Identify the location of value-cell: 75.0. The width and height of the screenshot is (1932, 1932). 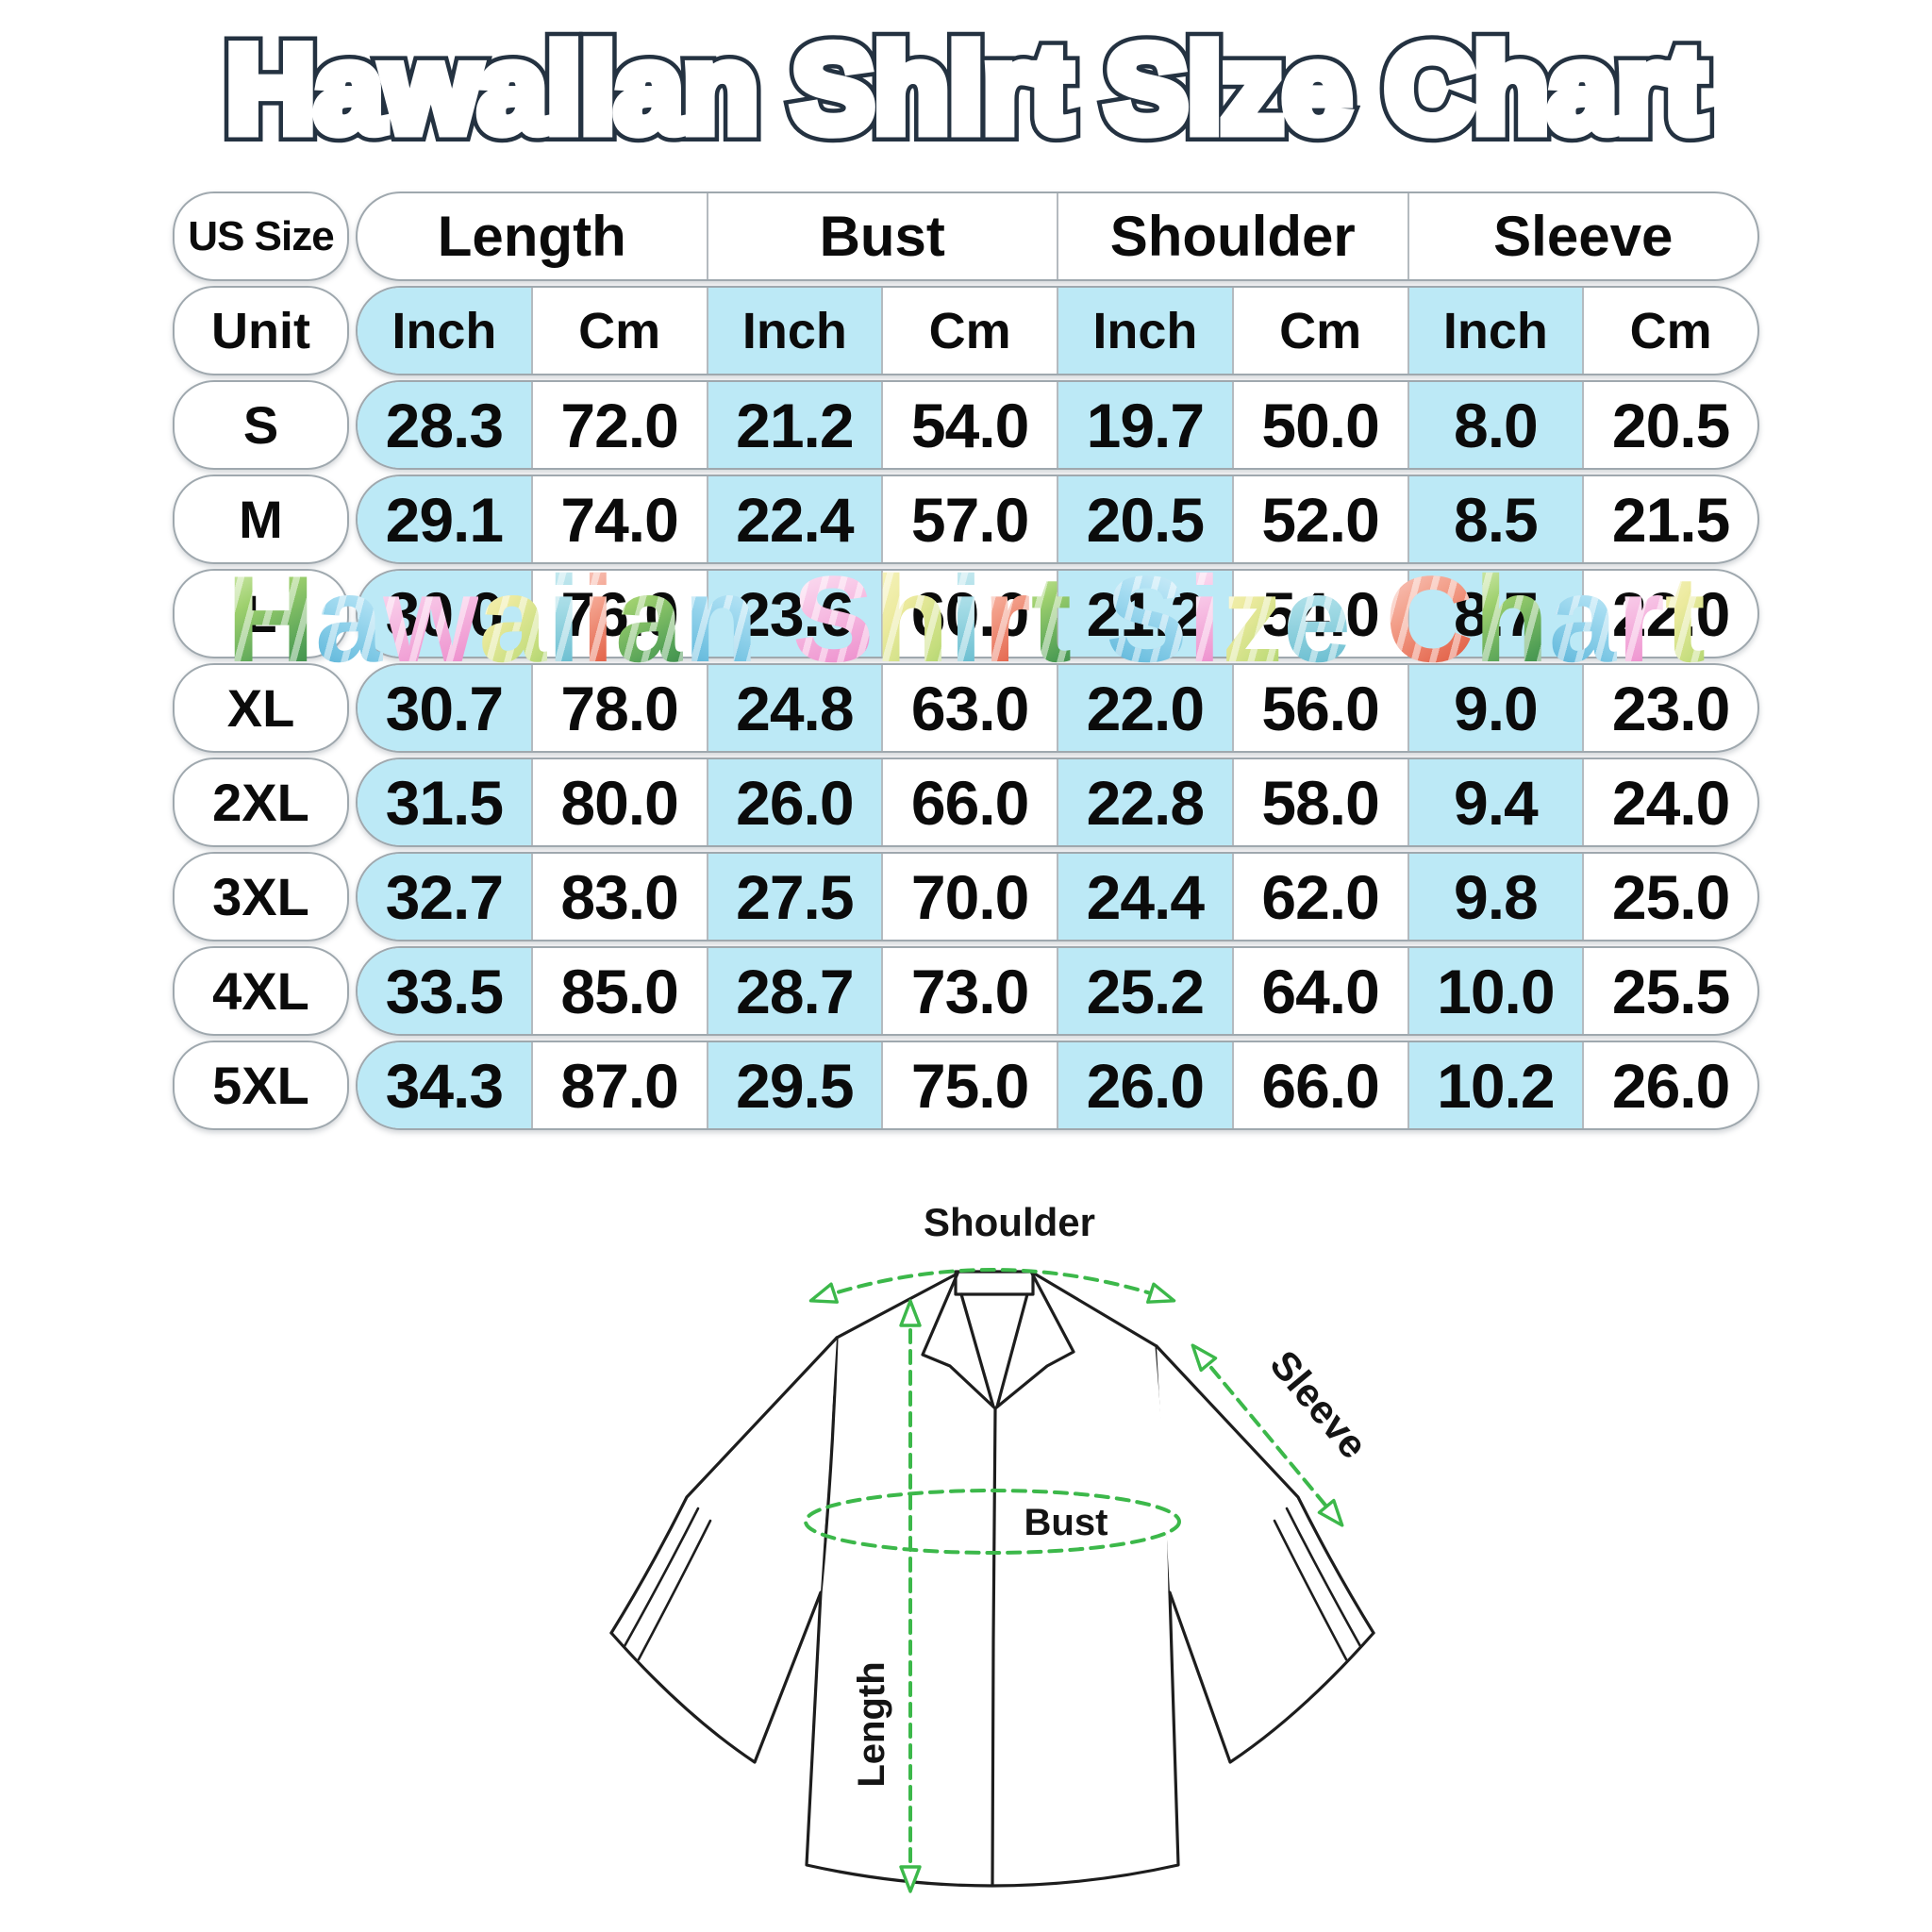
(969, 1085).